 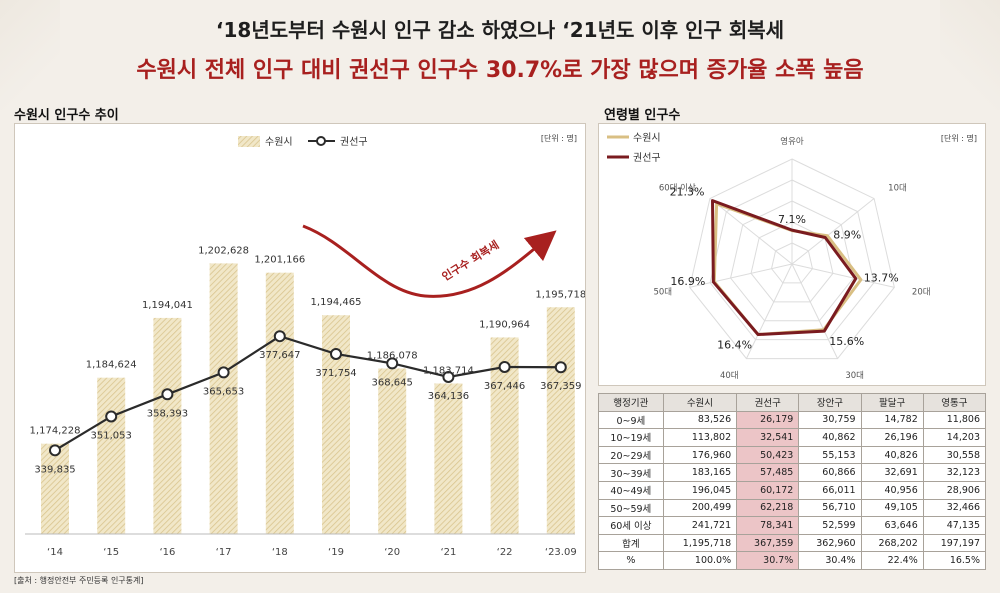 I want to click on radar-point-label-2: 13.7%, so click(x=881, y=278).